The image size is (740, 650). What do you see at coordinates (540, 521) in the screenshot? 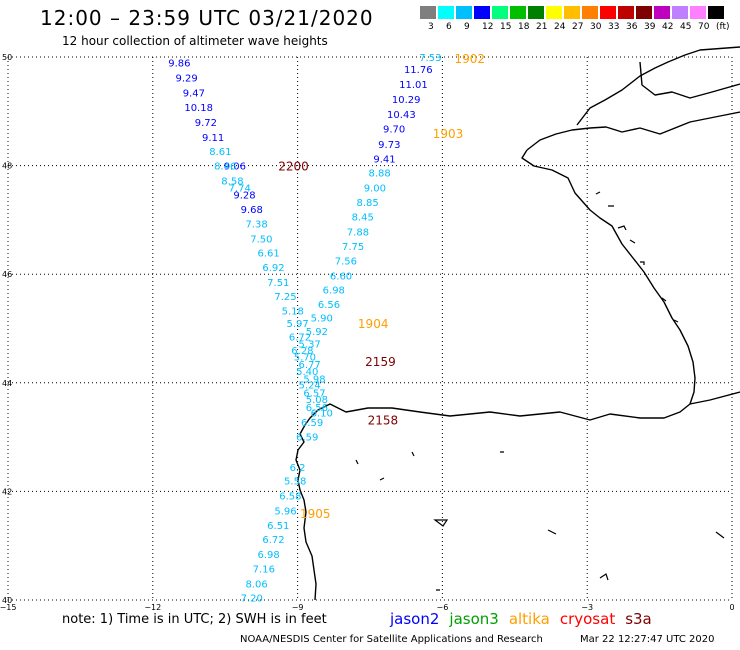
I see `island-group-south` at bounding box center [540, 521].